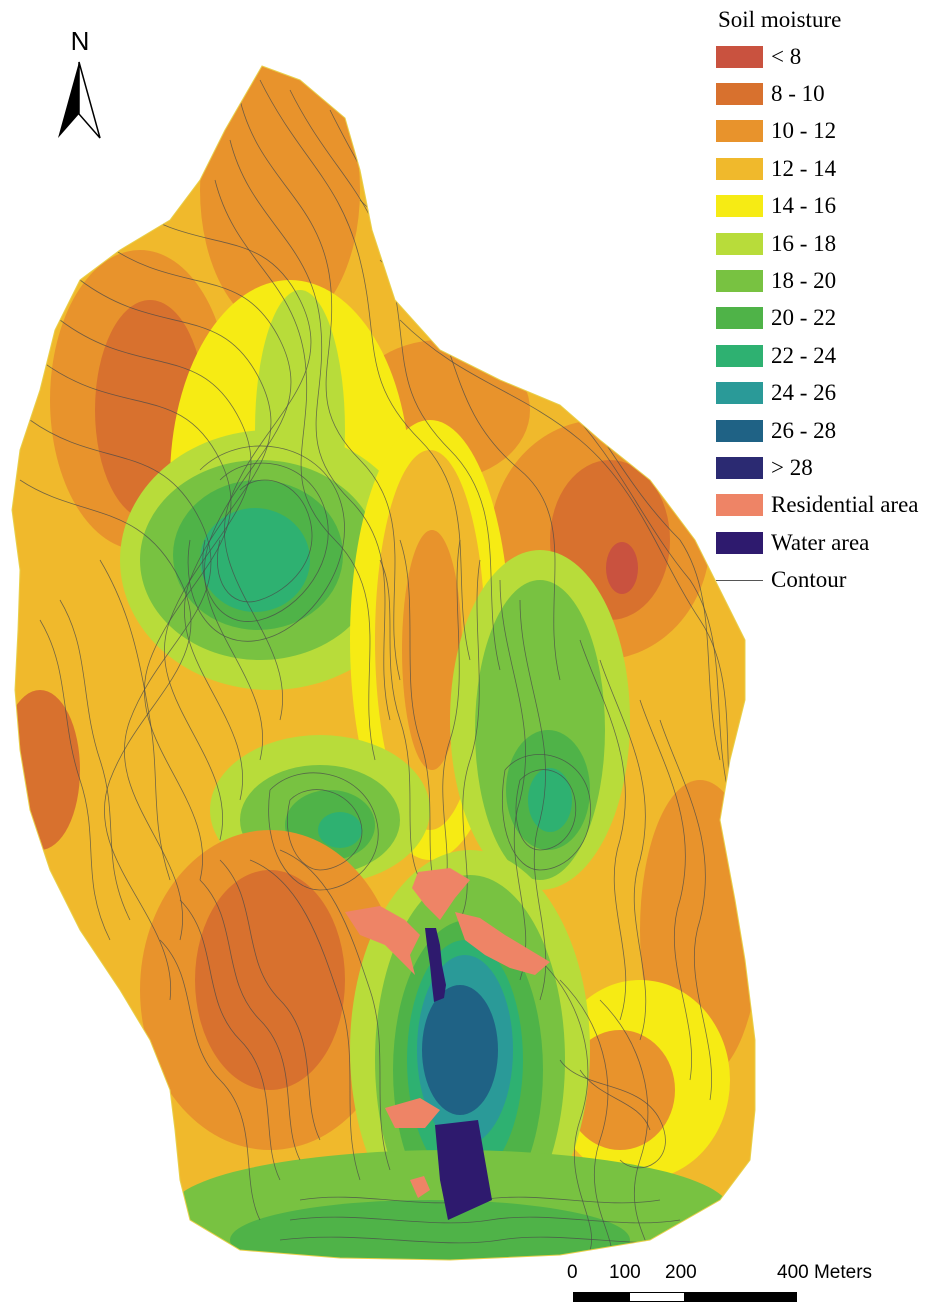 The width and height of the screenshot is (945, 1307). I want to click on legend-label: 18 - 20, so click(804, 281).